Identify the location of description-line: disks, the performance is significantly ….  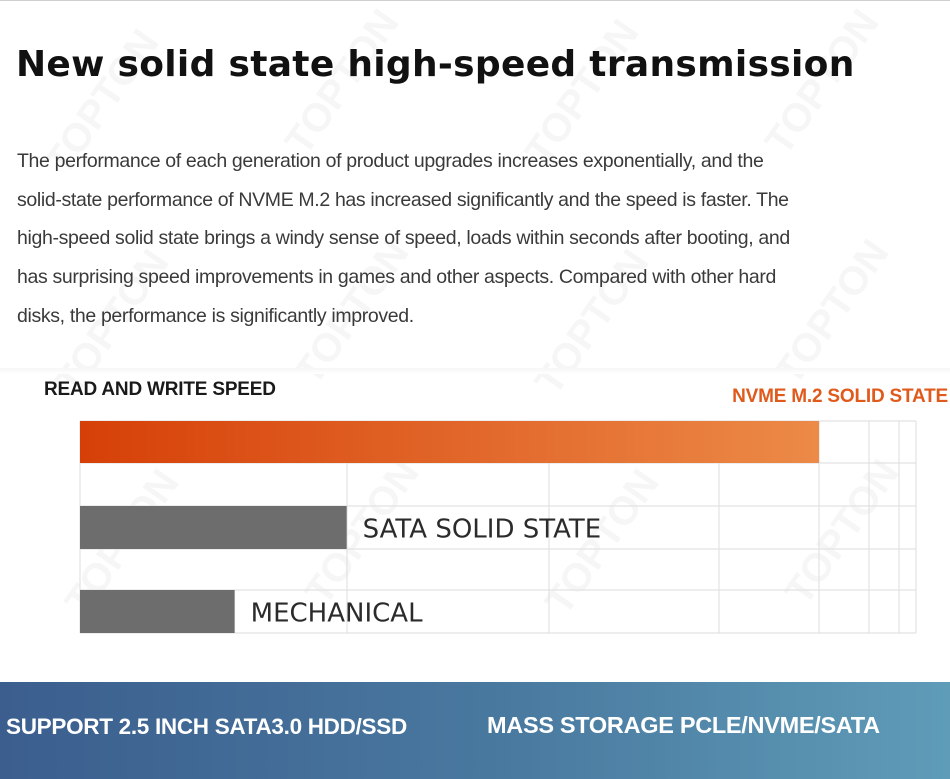
(215, 315).